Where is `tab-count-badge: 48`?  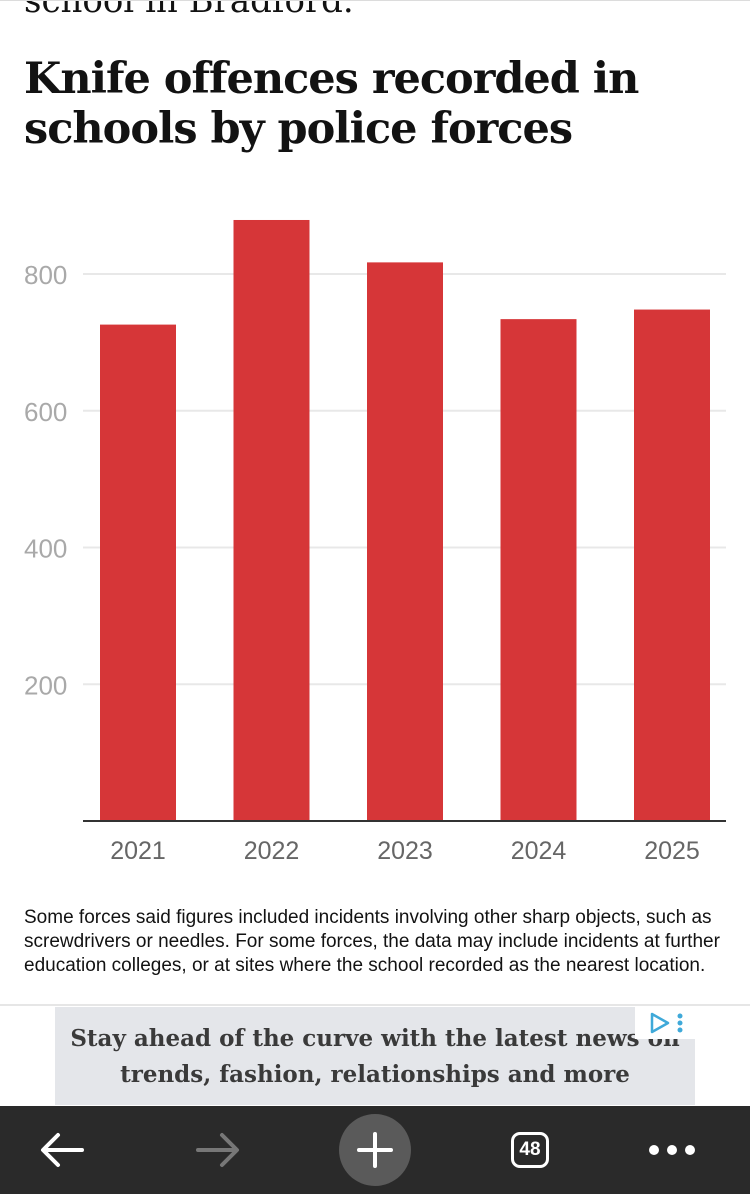 tab-count-badge: 48 is located at coordinates (530, 1150).